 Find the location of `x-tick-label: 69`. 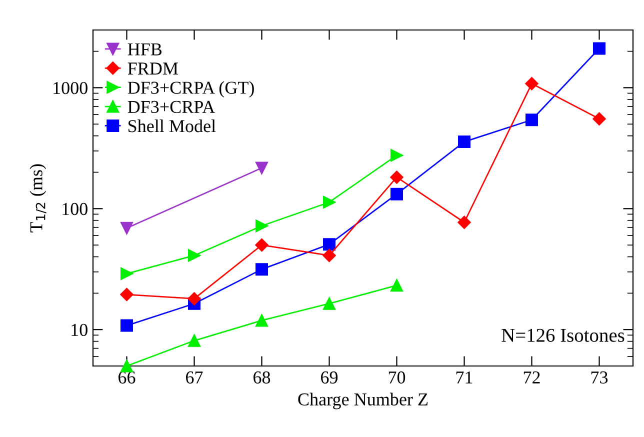

x-tick-label: 69 is located at coordinates (329, 377).